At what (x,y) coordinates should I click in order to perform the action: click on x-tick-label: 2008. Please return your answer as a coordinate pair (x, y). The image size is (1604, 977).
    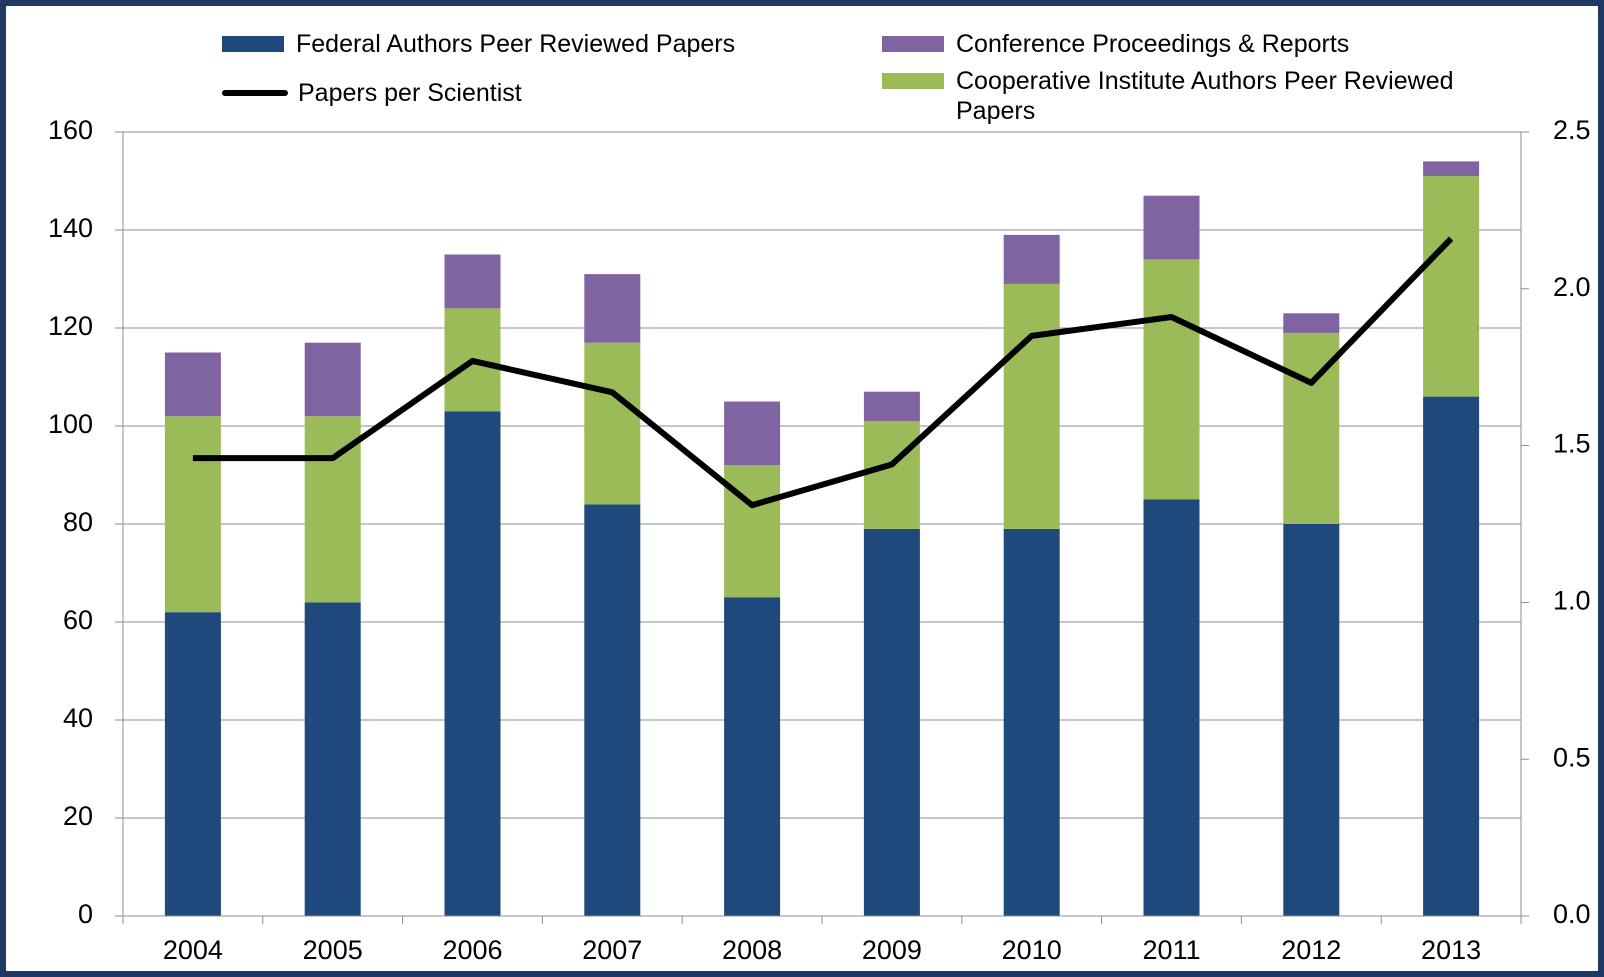
    Looking at the image, I should click on (752, 950).